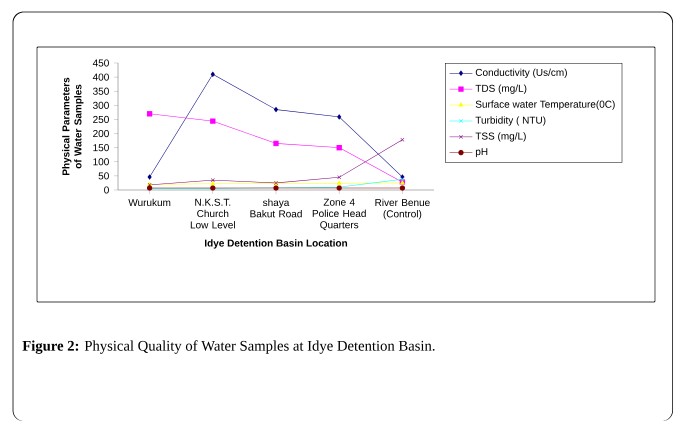 This screenshot has height=421, width=683. Describe the element at coordinates (149, 202) in the screenshot. I see `x-tick-label: Wurukum` at that location.